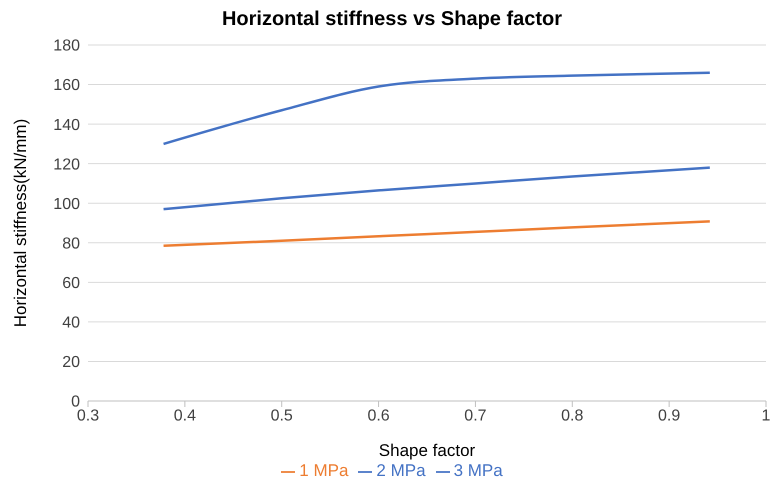 The height and width of the screenshot is (503, 784). I want to click on legend-label: 2 MPa, so click(401, 470).